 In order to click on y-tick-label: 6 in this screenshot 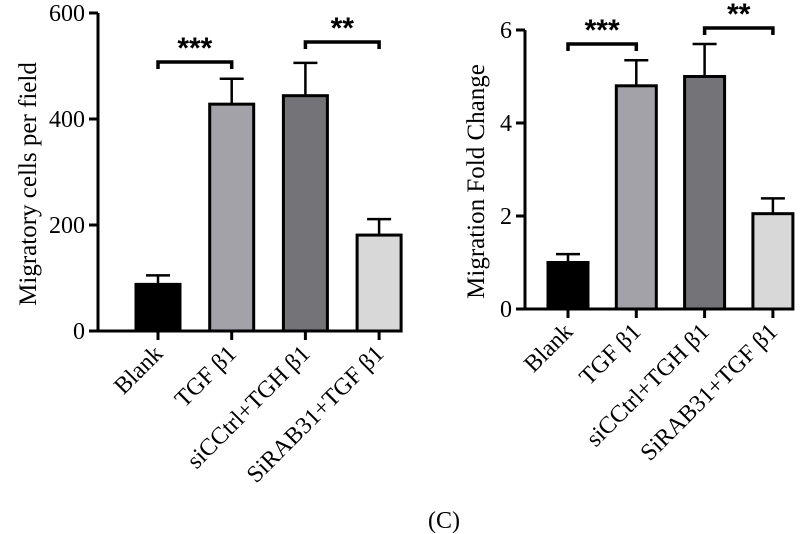, I will do `click(506, 31)`.